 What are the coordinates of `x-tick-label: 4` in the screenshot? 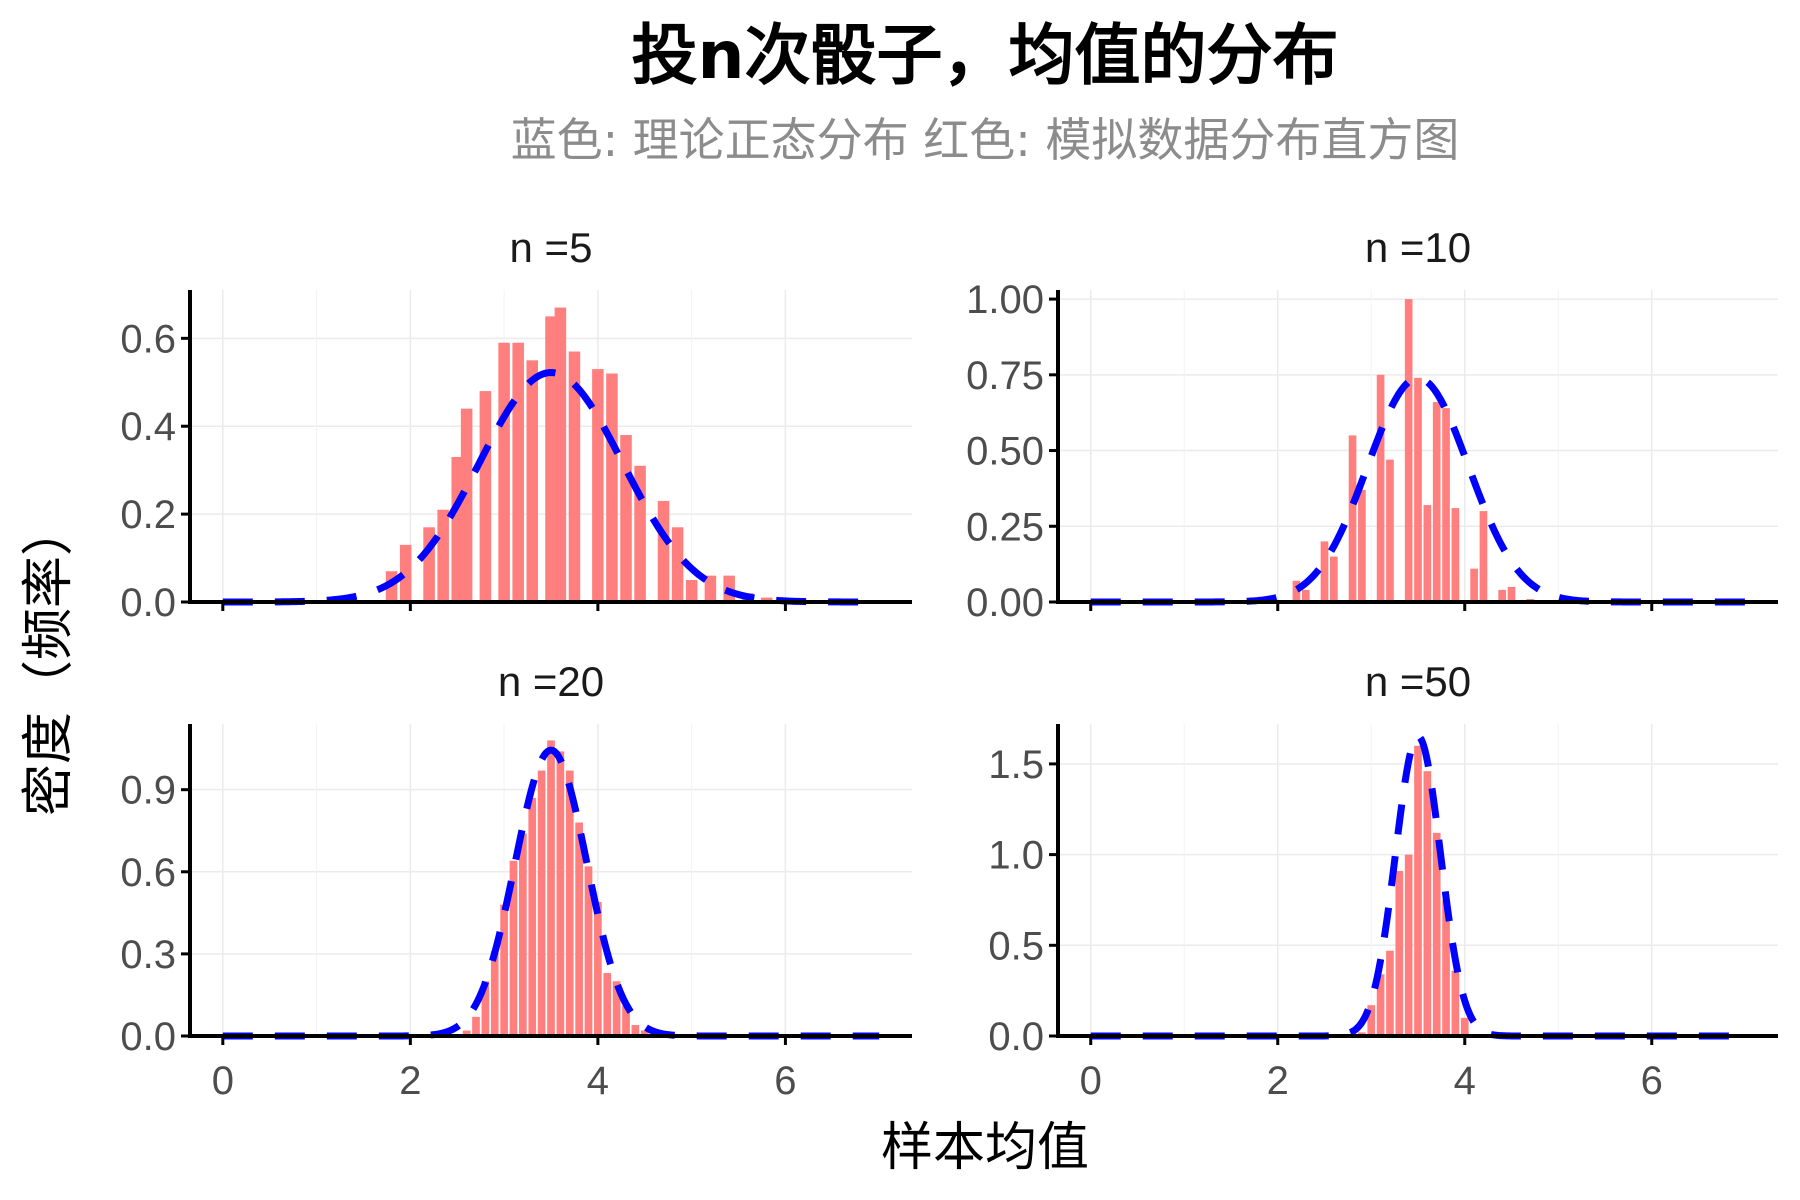 It's located at (598, 1081).